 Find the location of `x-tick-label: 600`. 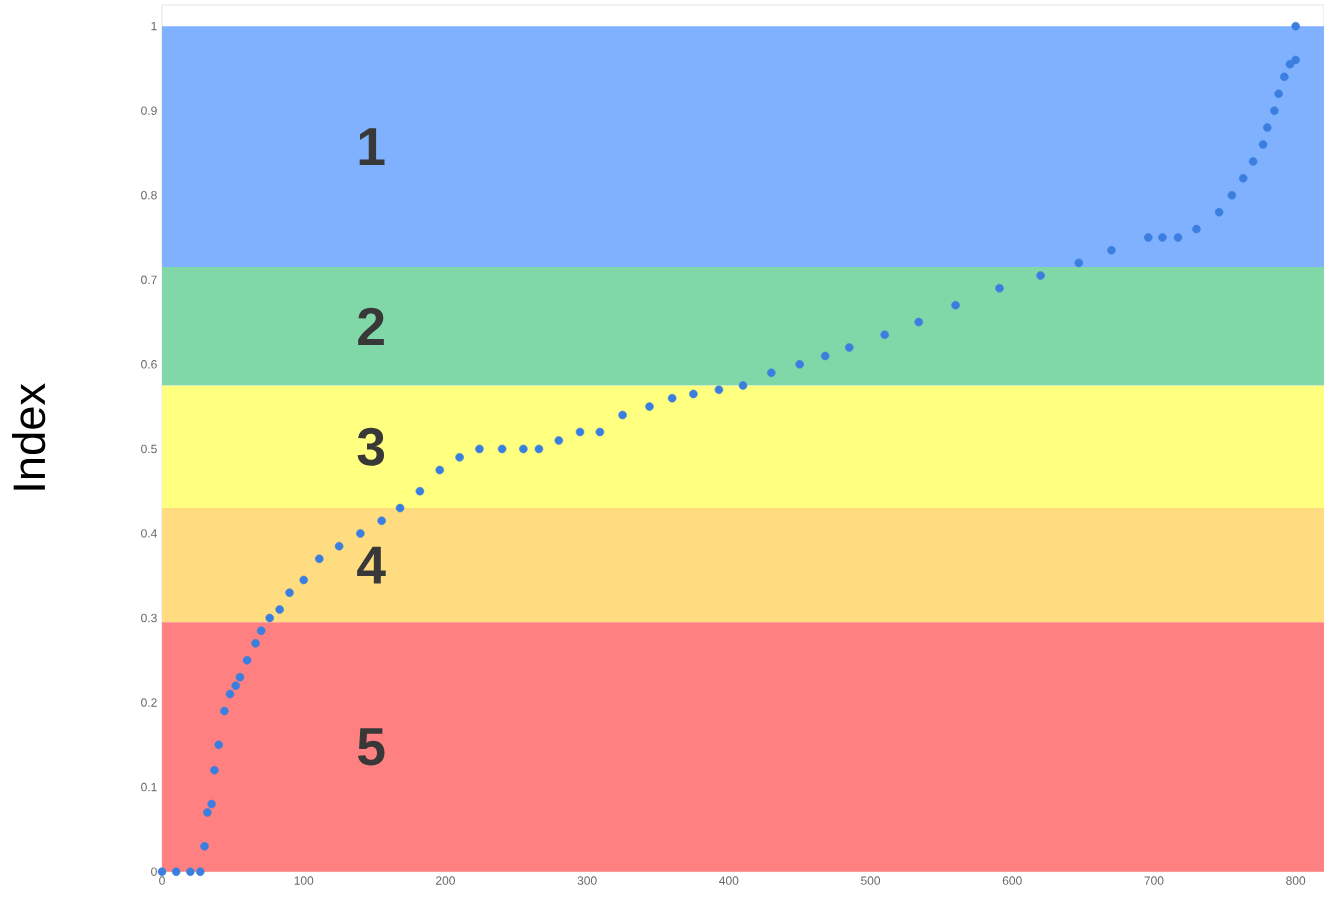

x-tick-label: 600 is located at coordinates (1012, 881).